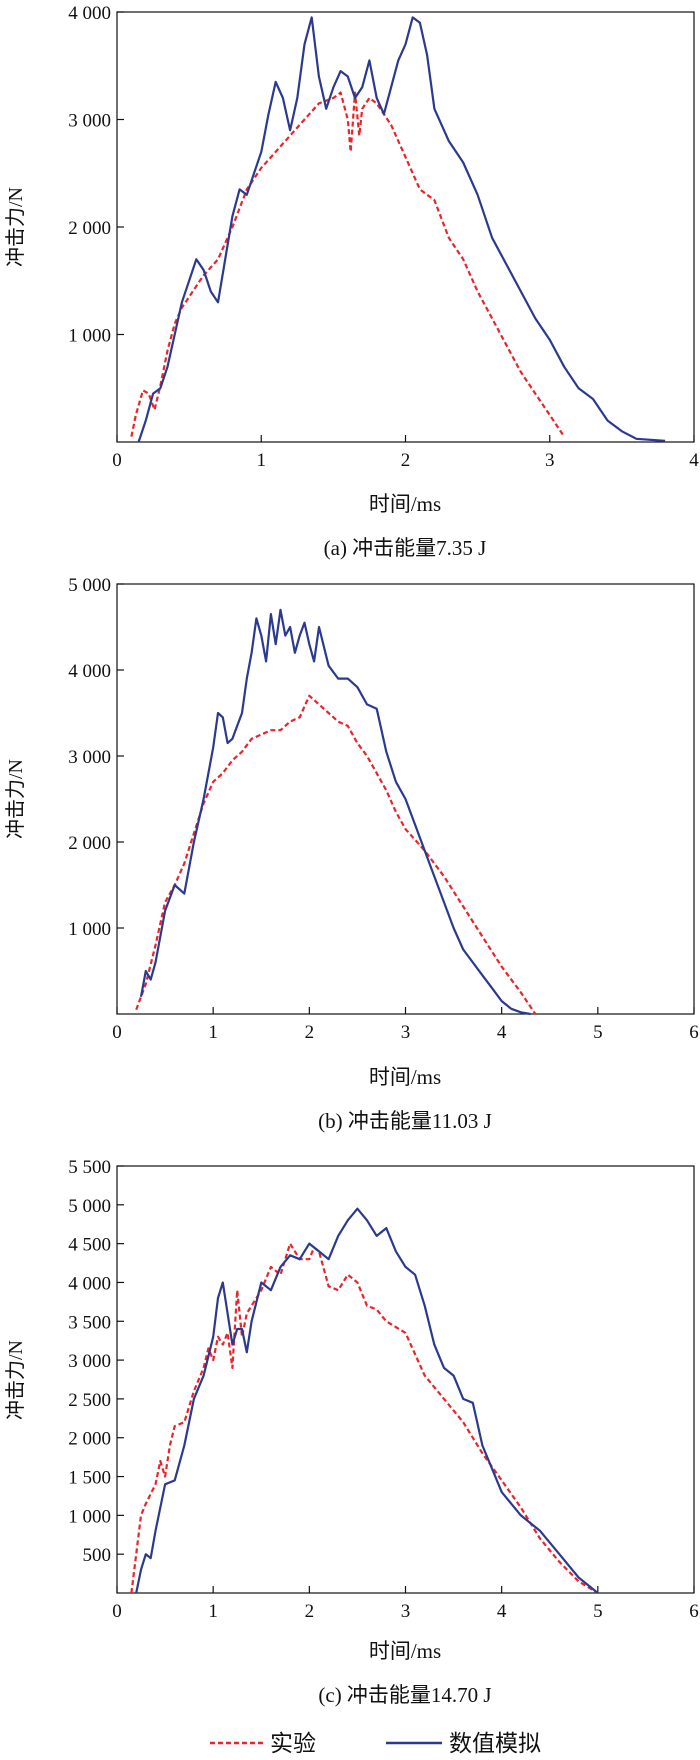  Describe the element at coordinates (404, 1695) in the screenshot. I see `panel-caption: (c) 冲击能量14.70 J` at that location.